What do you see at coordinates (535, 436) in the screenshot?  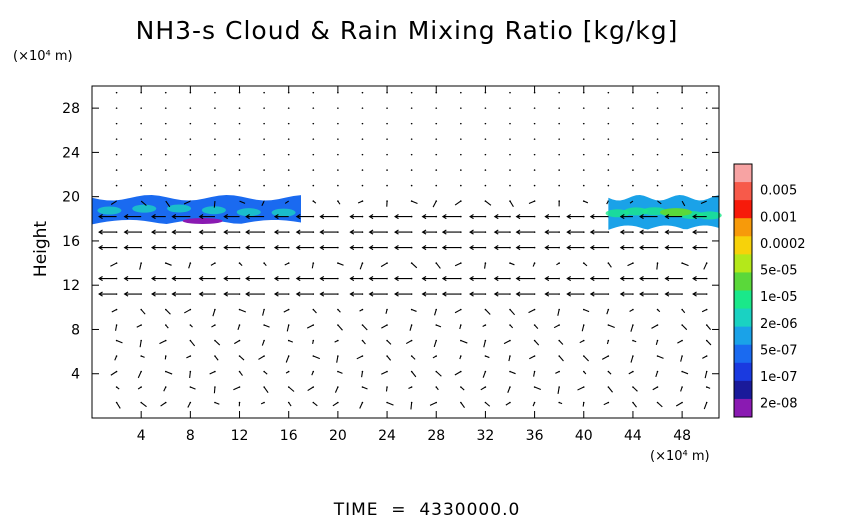 I see `x-tick-label: 36` at bounding box center [535, 436].